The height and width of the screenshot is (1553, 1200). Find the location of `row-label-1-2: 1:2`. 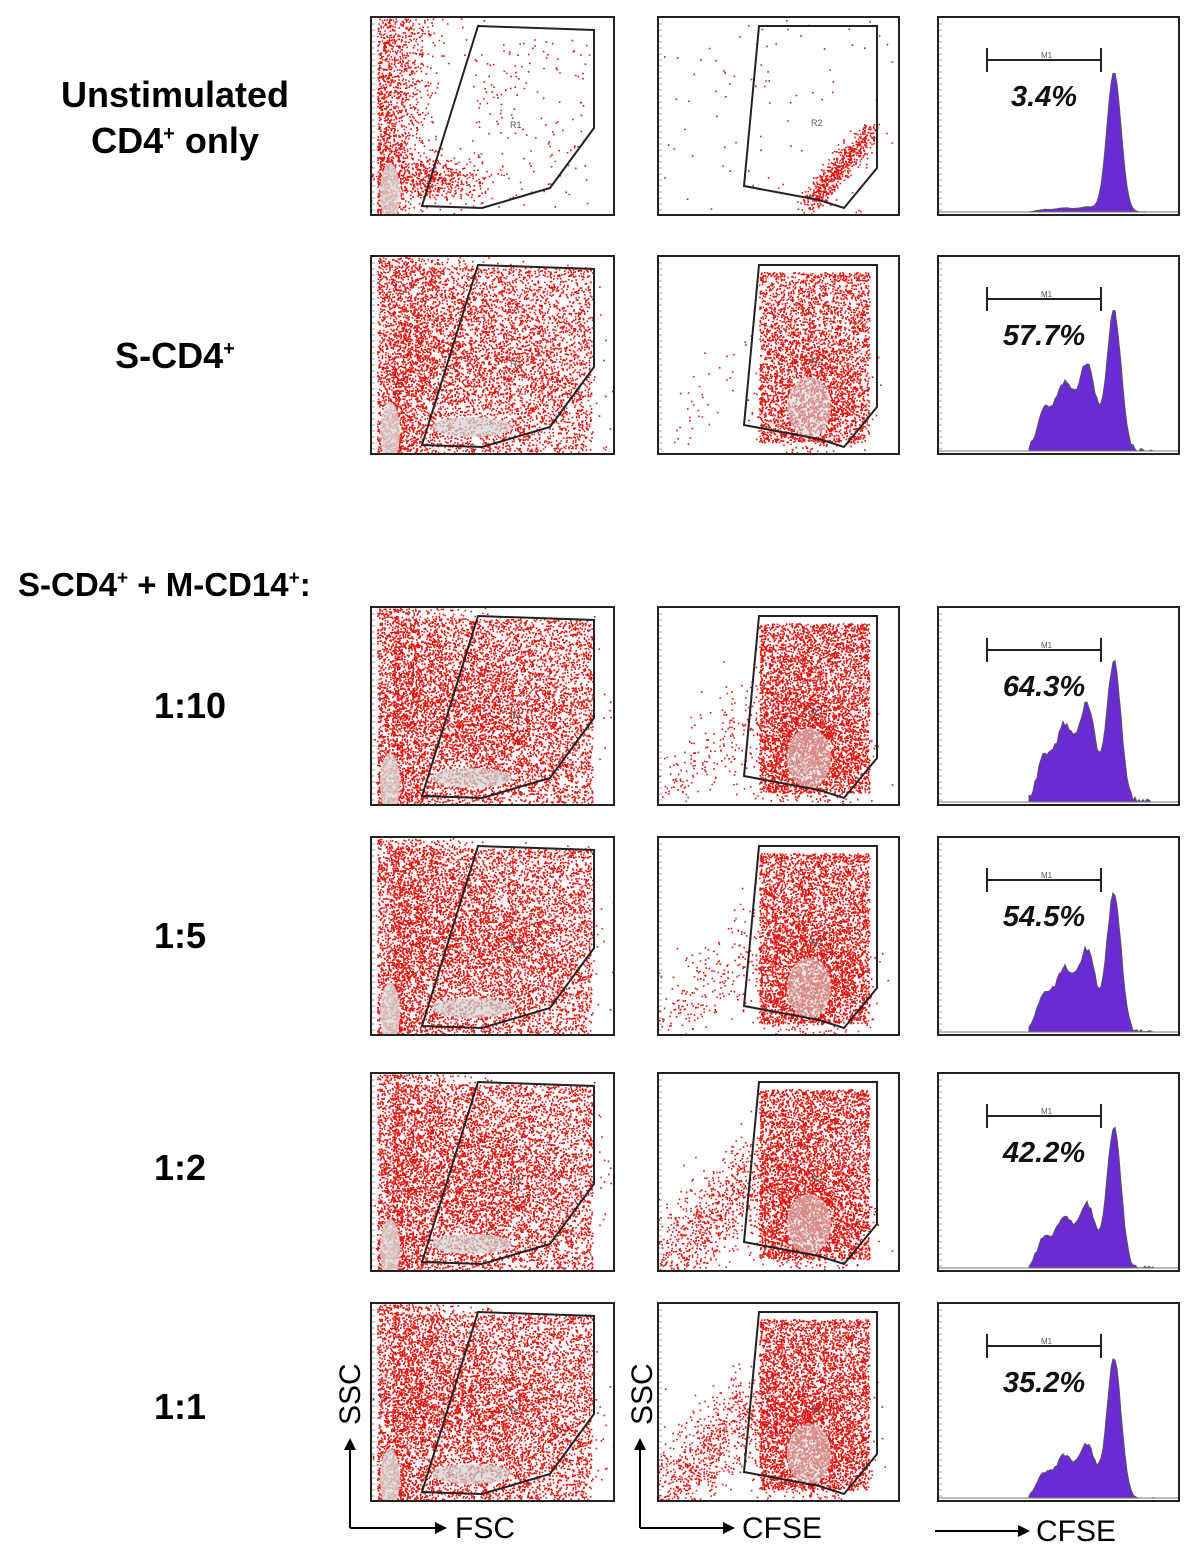

row-label-1-2: 1:2 is located at coordinates (180, 1168).